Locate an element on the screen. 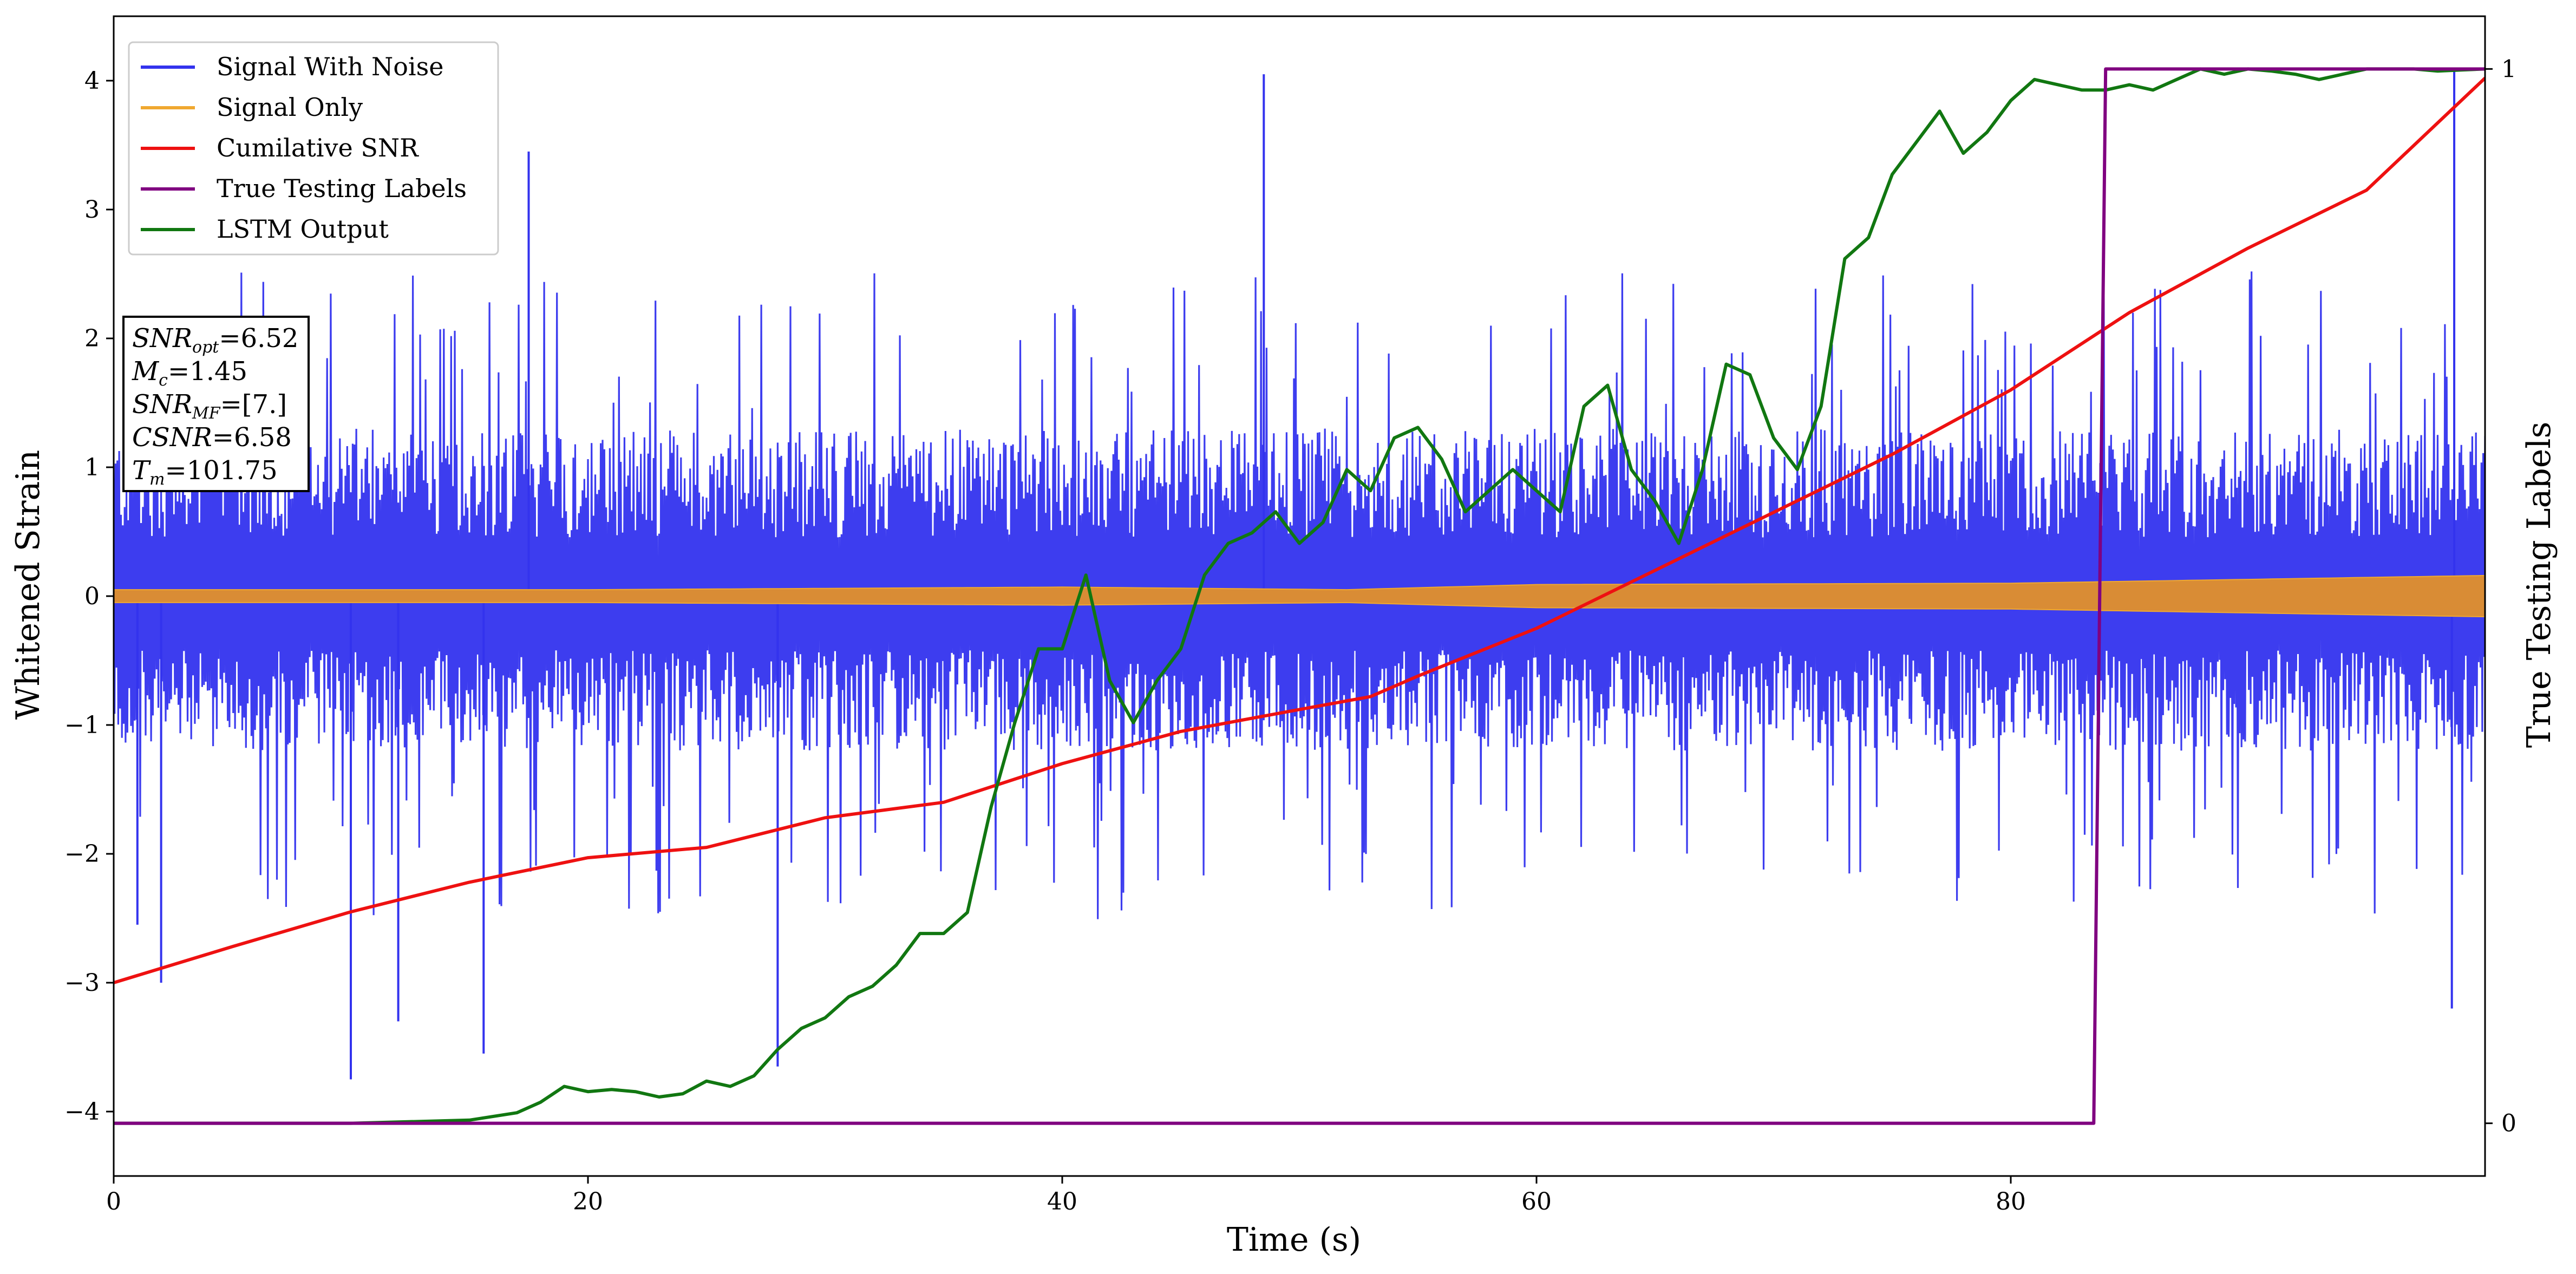 The width and height of the screenshot is (2576, 1274). y-tick-label--1: −1 is located at coordinates (82, 725).